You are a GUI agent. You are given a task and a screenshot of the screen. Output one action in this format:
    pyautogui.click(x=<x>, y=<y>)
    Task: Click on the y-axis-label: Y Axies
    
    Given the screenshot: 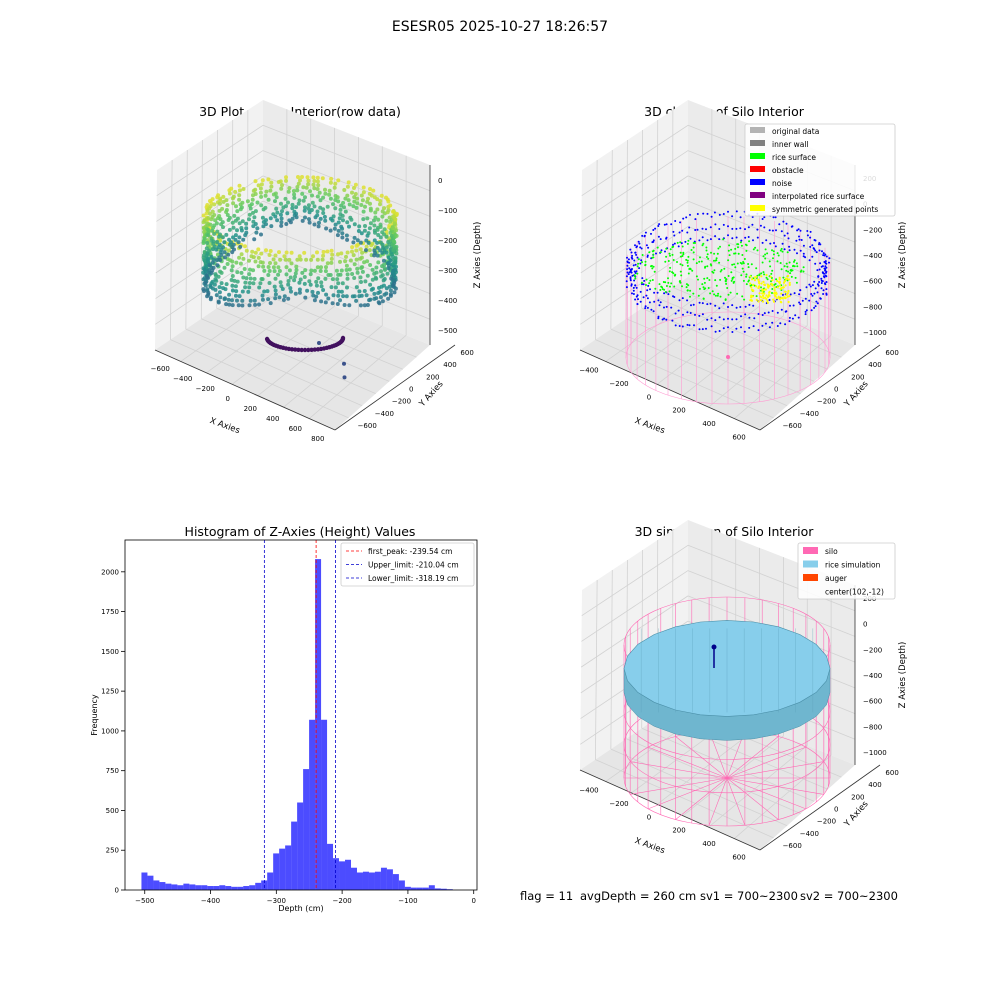 What is the action you would take?
    pyautogui.click(x=856, y=394)
    